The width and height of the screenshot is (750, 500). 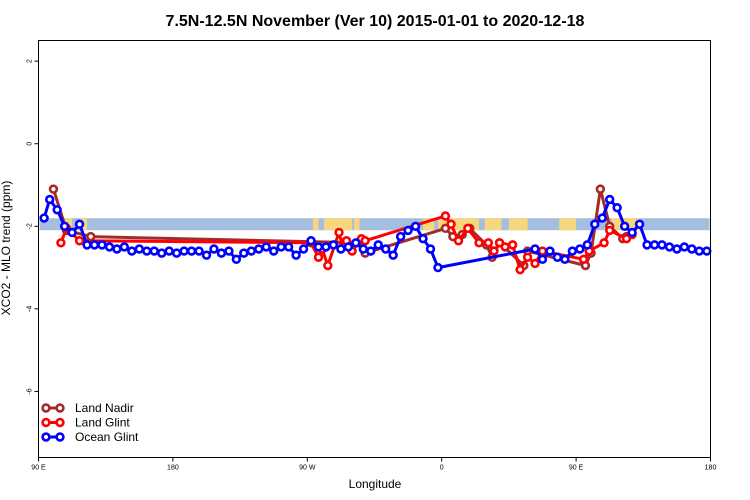 What do you see at coordinates (107, 437) in the screenshot?
I see `legend-label: Ocean Glint` at bounding box center [107, 437].